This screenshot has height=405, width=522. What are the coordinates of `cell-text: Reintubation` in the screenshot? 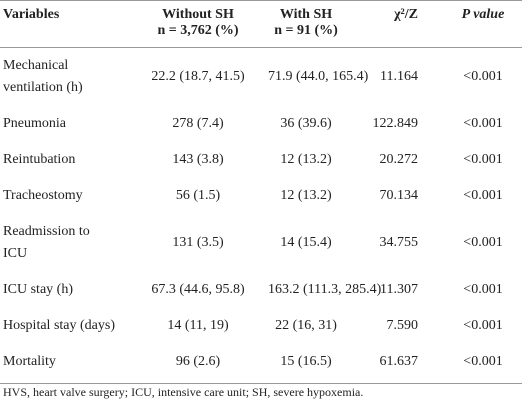 It's located at (39, 159).